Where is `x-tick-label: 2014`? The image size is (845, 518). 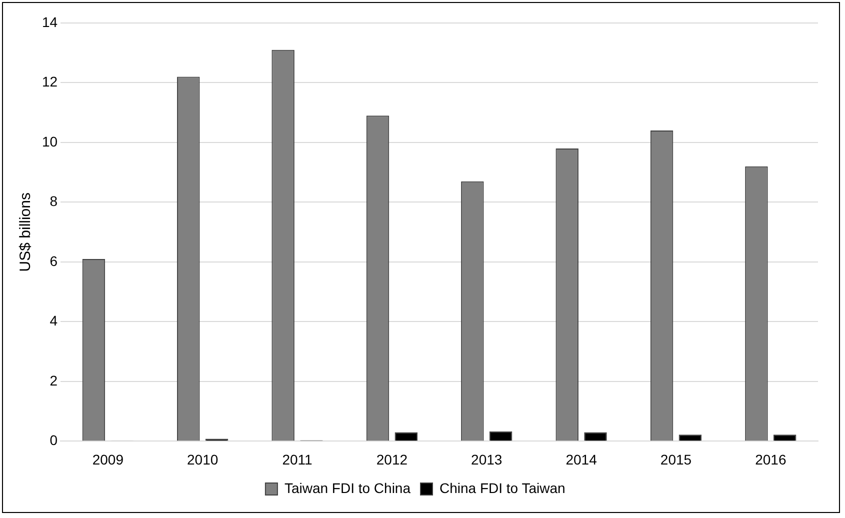 x-tick-label: 2014 is located at coordinates (582, 459).